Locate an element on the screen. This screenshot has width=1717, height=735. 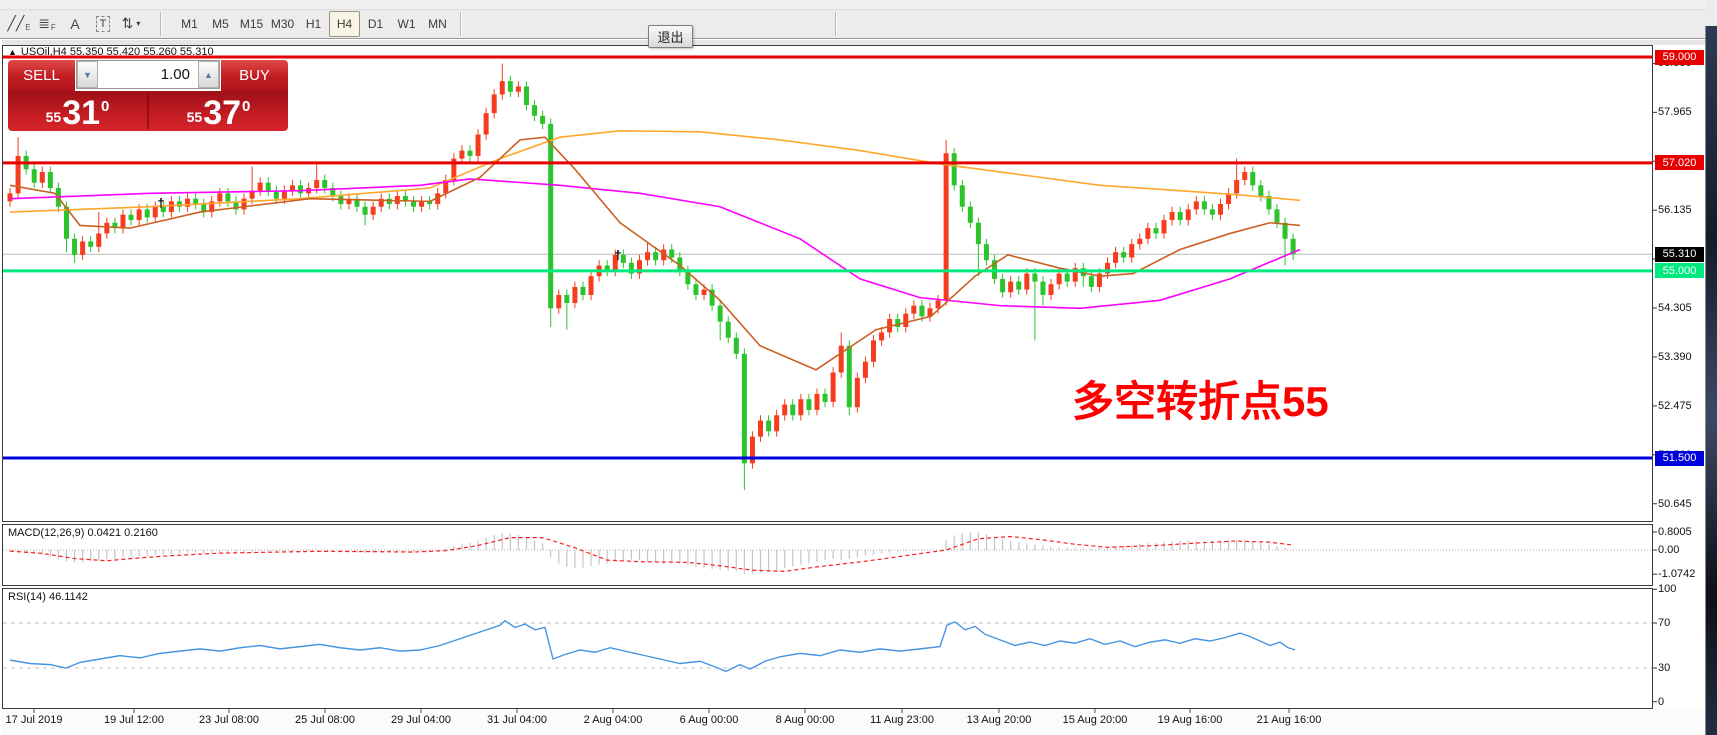
volume-value: 1.00 is located at coordinates (175, 74).